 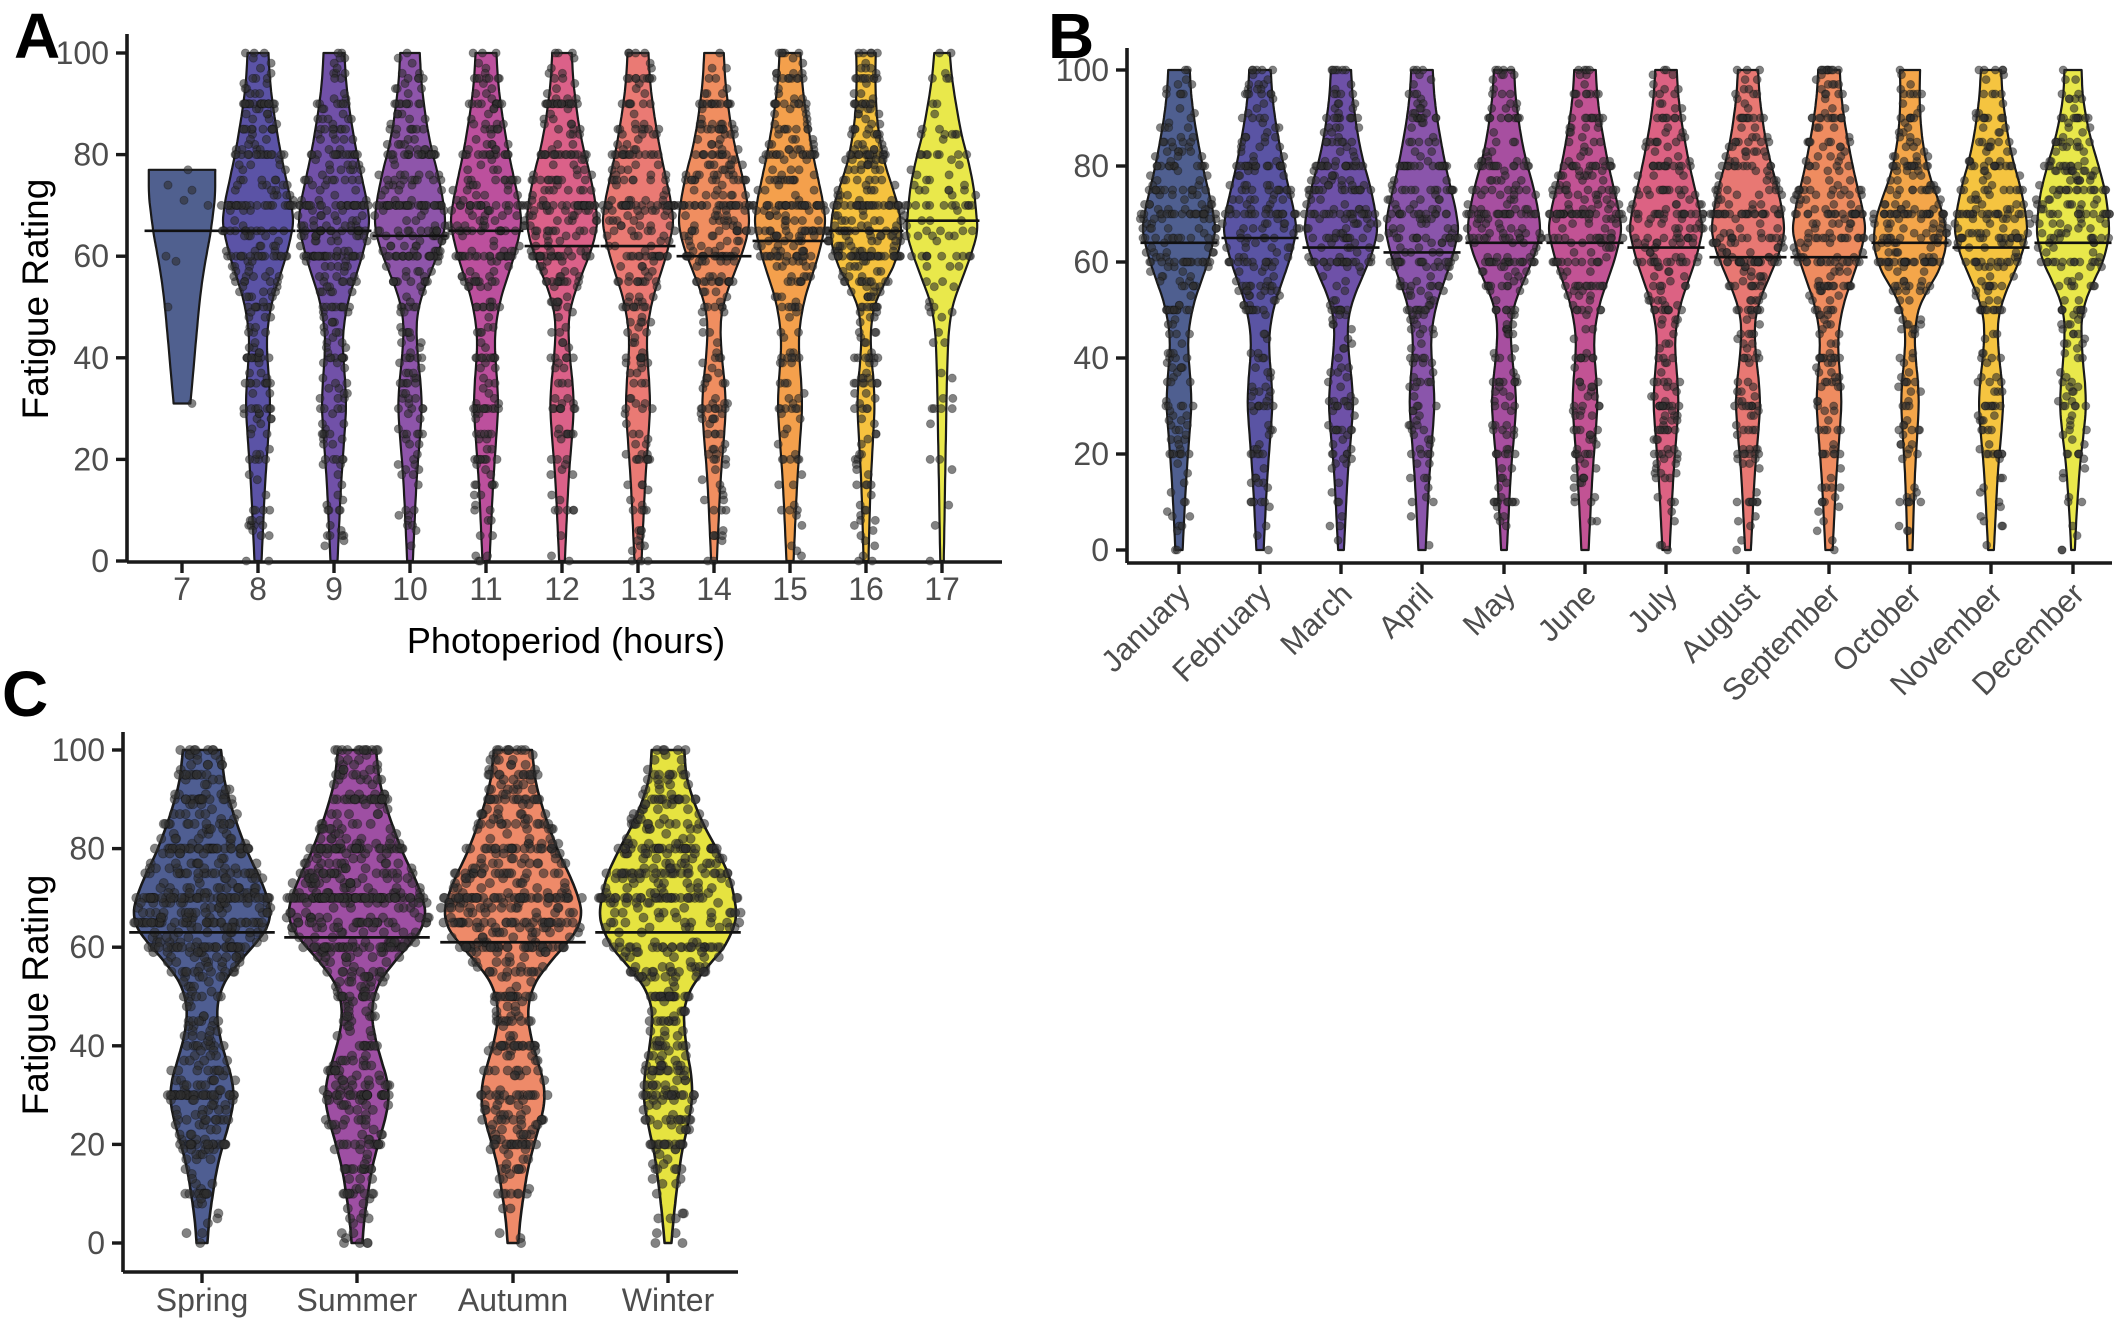 What do you see at coordinates (638, 589) in the screenshot?
I see `x-tick-label-13: 13` at bounding box center [638, 589].